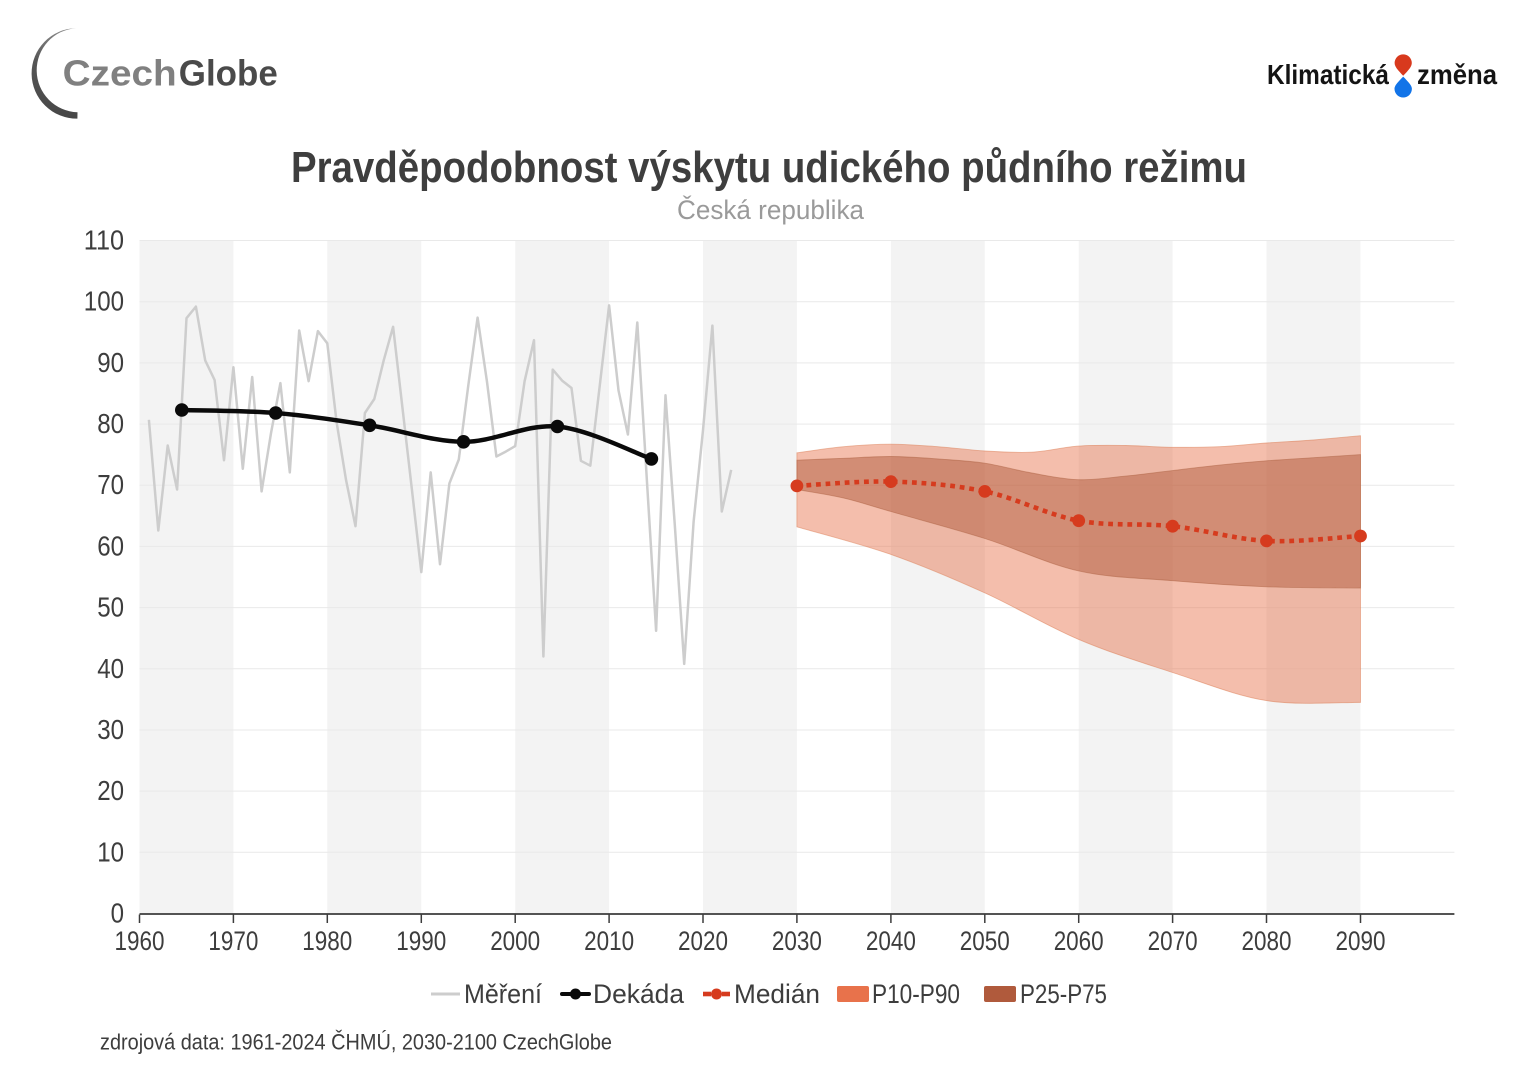 The height and width of the screenshot is (1080, 1527). Describe the element at coordinates (1079, 941) in the screenshot. I see `svg-text: 2060` at that location.